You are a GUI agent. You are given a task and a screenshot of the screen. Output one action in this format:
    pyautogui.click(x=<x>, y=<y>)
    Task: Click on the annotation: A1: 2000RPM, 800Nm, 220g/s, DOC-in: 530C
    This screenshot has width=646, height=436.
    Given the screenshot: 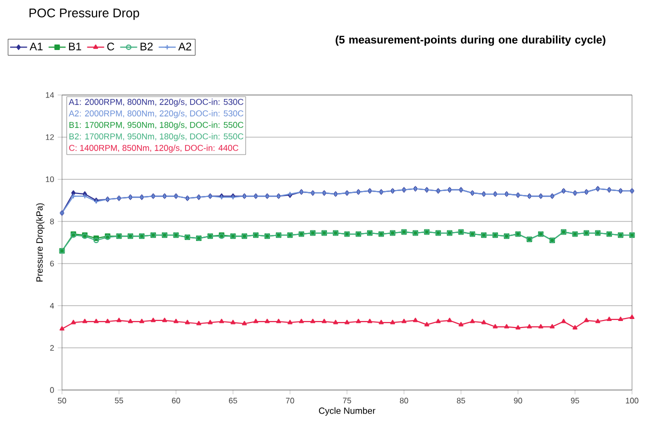 What is the action you would take?
    pyautogui.click(x=156, y=102)
    